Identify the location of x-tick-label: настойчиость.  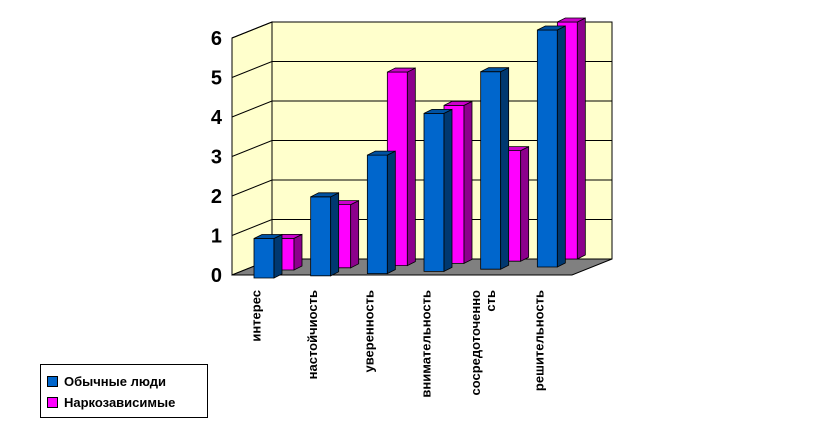
(312, 334).